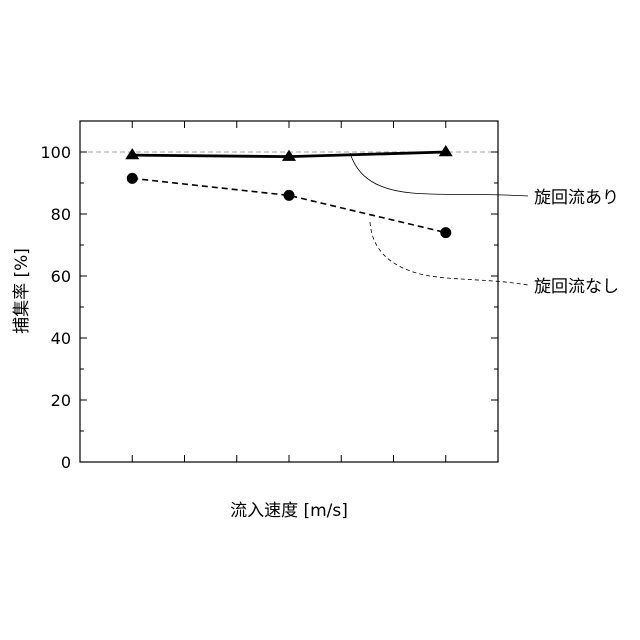 This screenshot has height=640, width=640. I want to click on legend-label-series-1: 旋回流あり, so click(576, 198).